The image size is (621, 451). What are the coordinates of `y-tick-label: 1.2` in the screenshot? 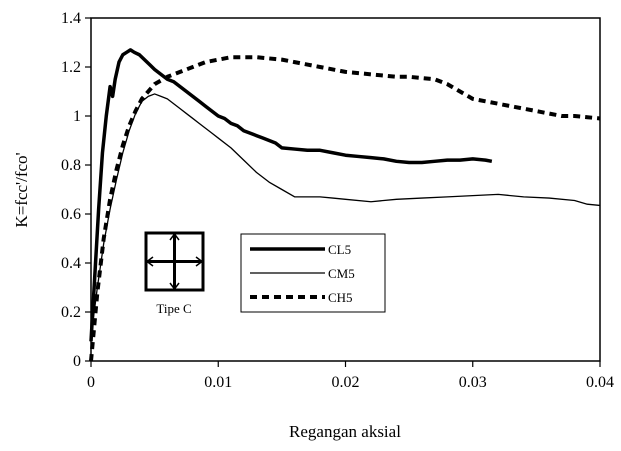 It's located at (71, 67).